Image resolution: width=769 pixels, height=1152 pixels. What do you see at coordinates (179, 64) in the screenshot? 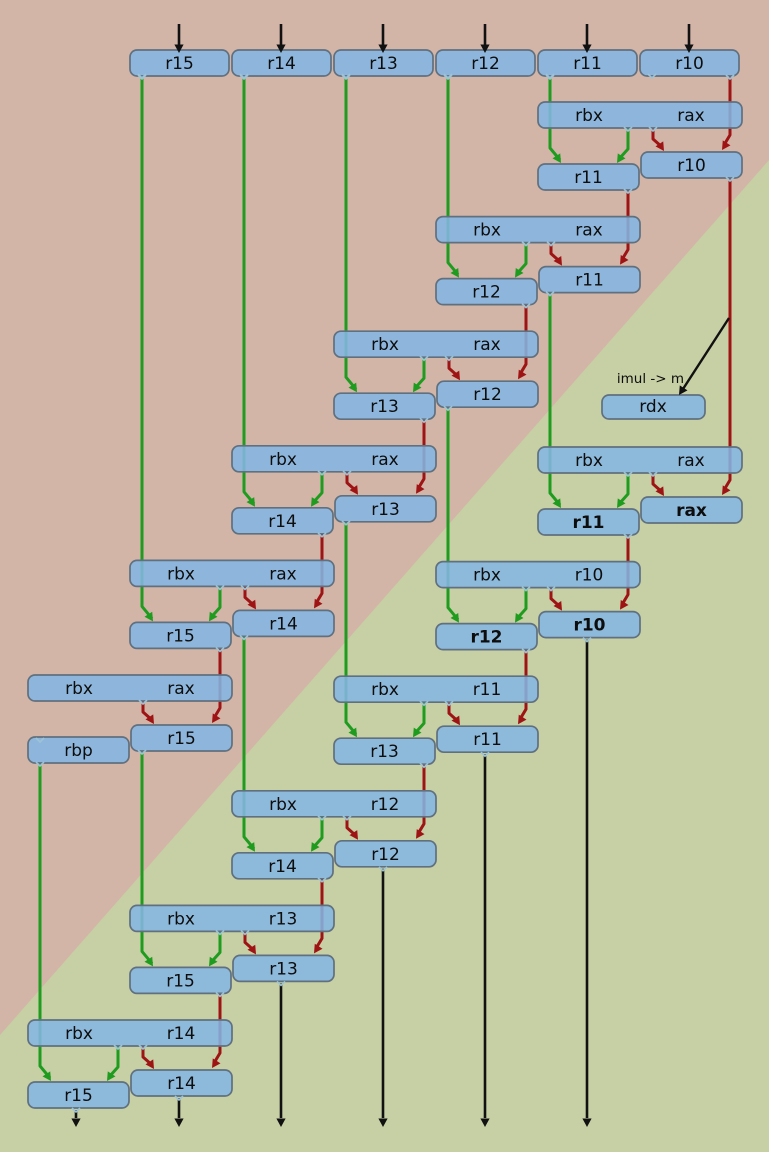
I see `top-register-label: r15` at bounding box center [179, 64].